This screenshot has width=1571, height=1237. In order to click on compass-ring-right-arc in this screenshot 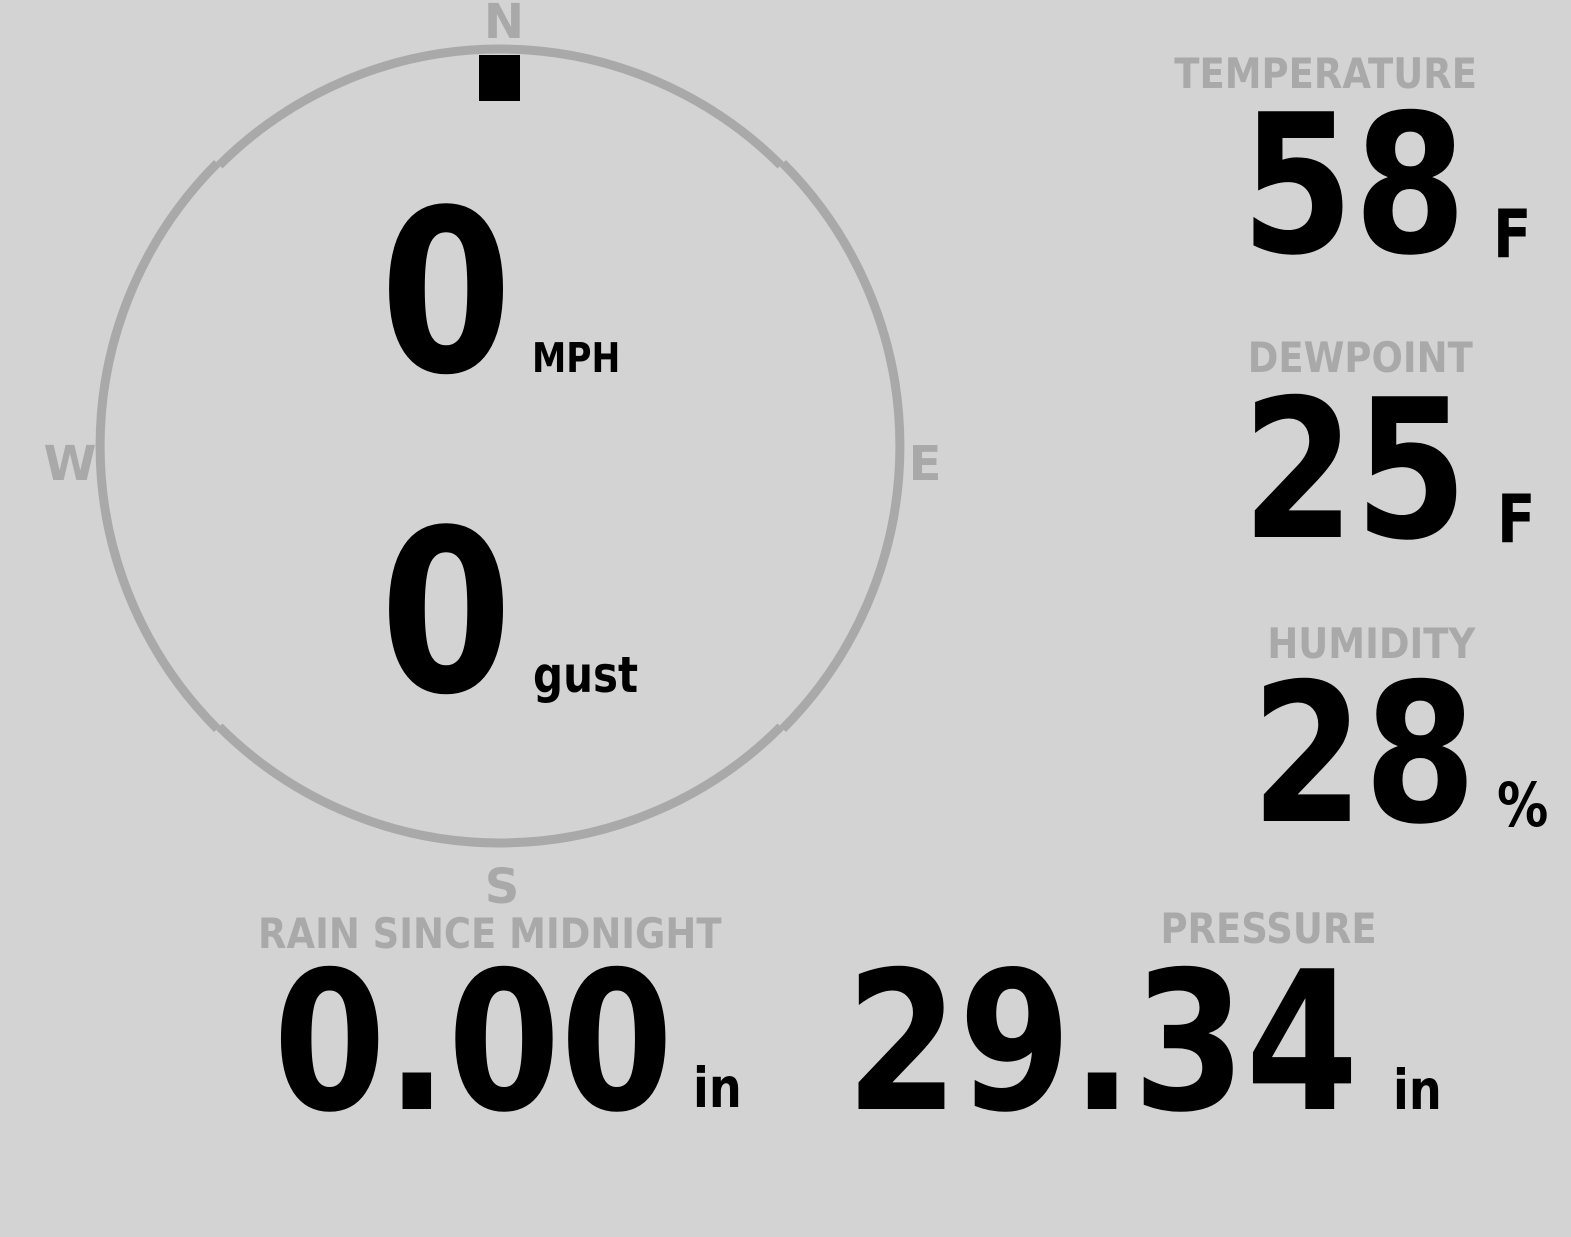, I will do `click(842, 446)`.